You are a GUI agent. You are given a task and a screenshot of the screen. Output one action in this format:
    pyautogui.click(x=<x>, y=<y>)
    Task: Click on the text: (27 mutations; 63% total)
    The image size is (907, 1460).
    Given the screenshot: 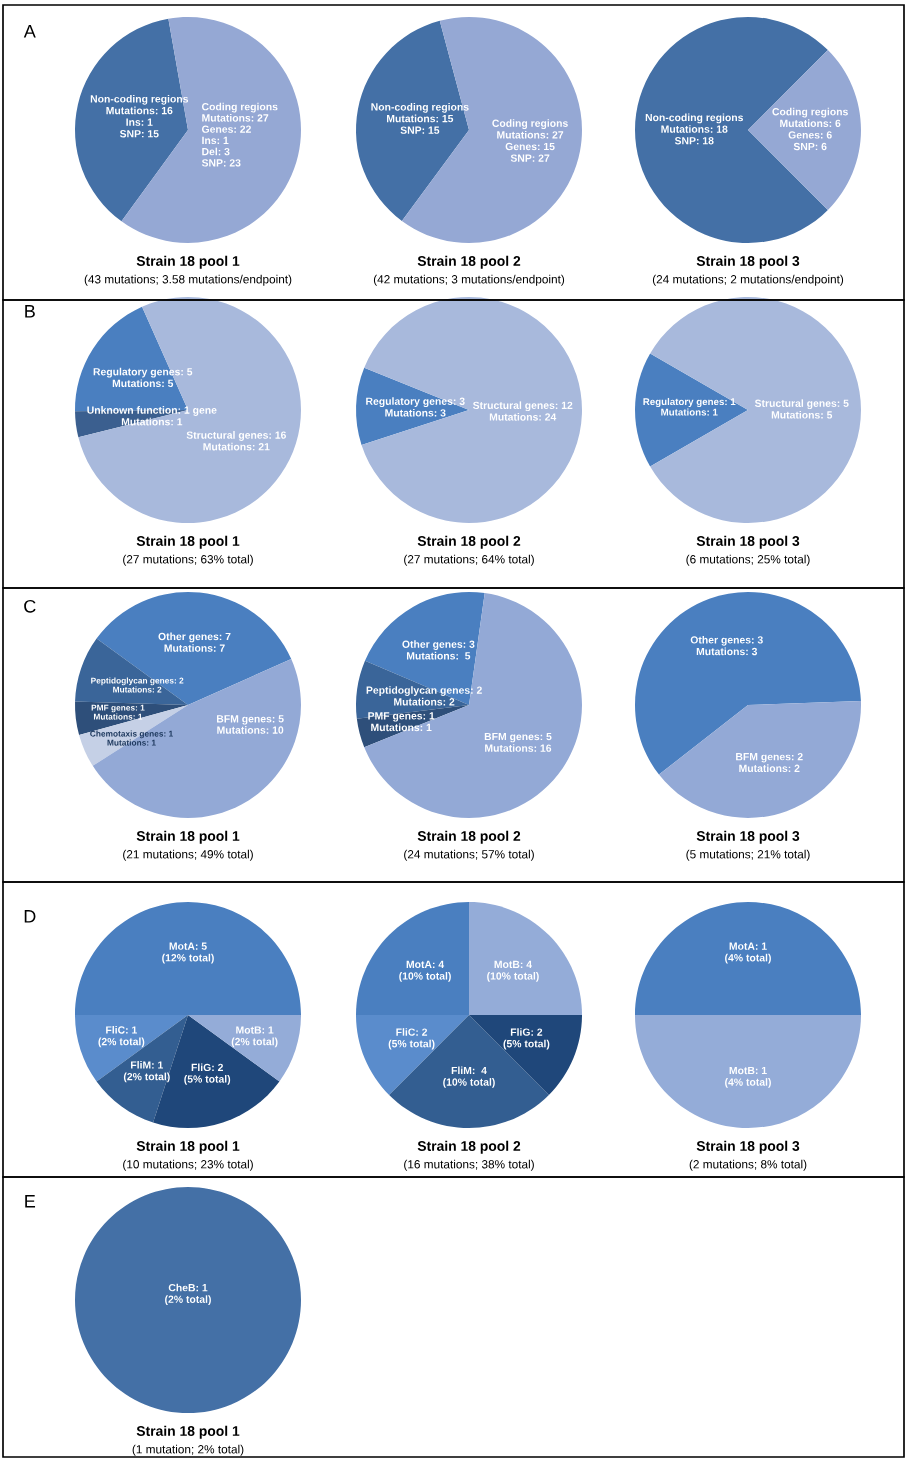 What is the action you would take?
    pyautogui.click(x=188, y=560)
    